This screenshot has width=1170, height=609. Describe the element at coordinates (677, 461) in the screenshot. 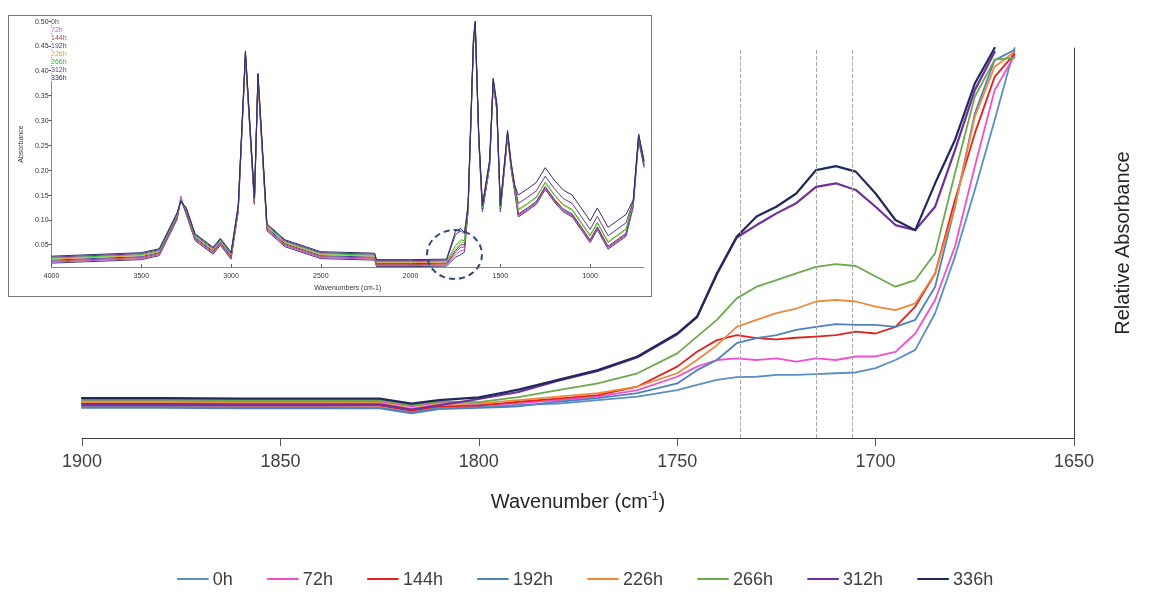

I see `x-tick-label: 1750` at that location.